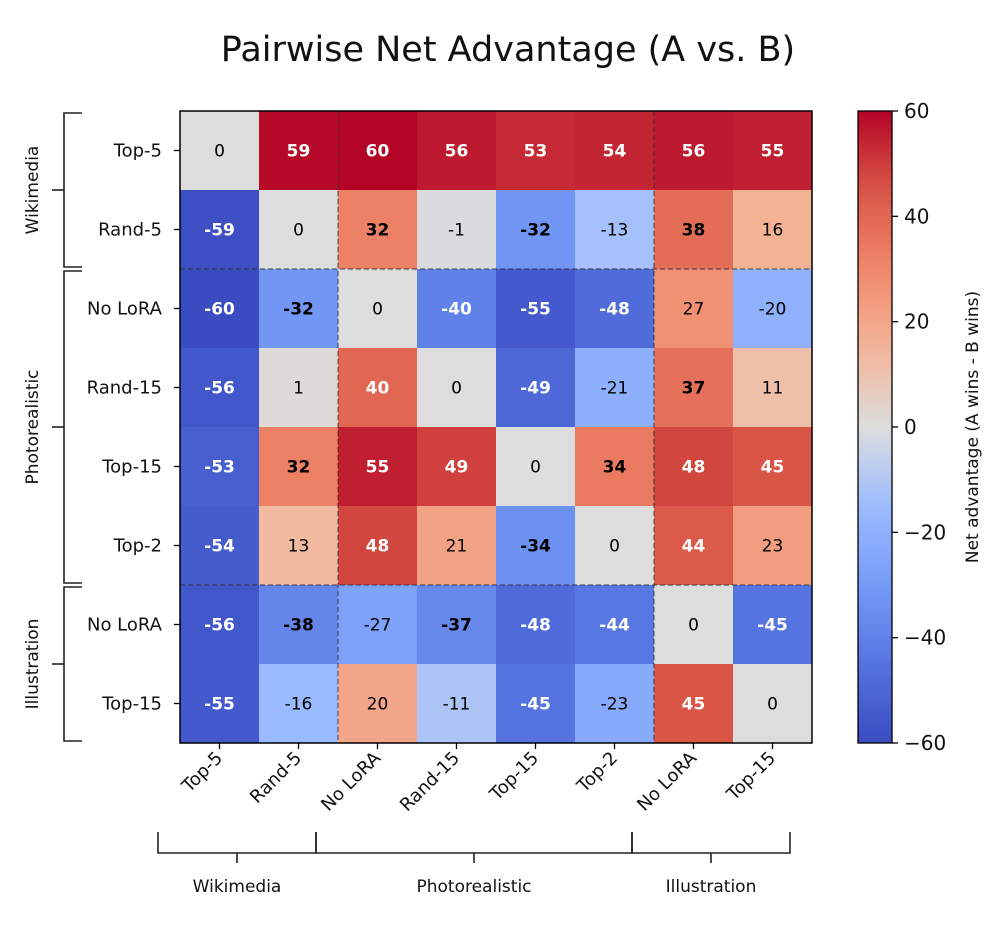  Describe the element at coordinates (615, 468) in the screenshot. I see `cell-value-label: 34` at that location.